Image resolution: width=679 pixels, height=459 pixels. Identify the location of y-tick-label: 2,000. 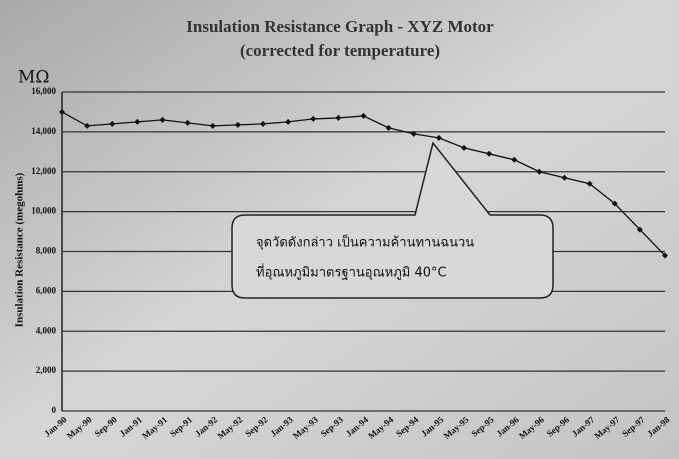
(46, 370).